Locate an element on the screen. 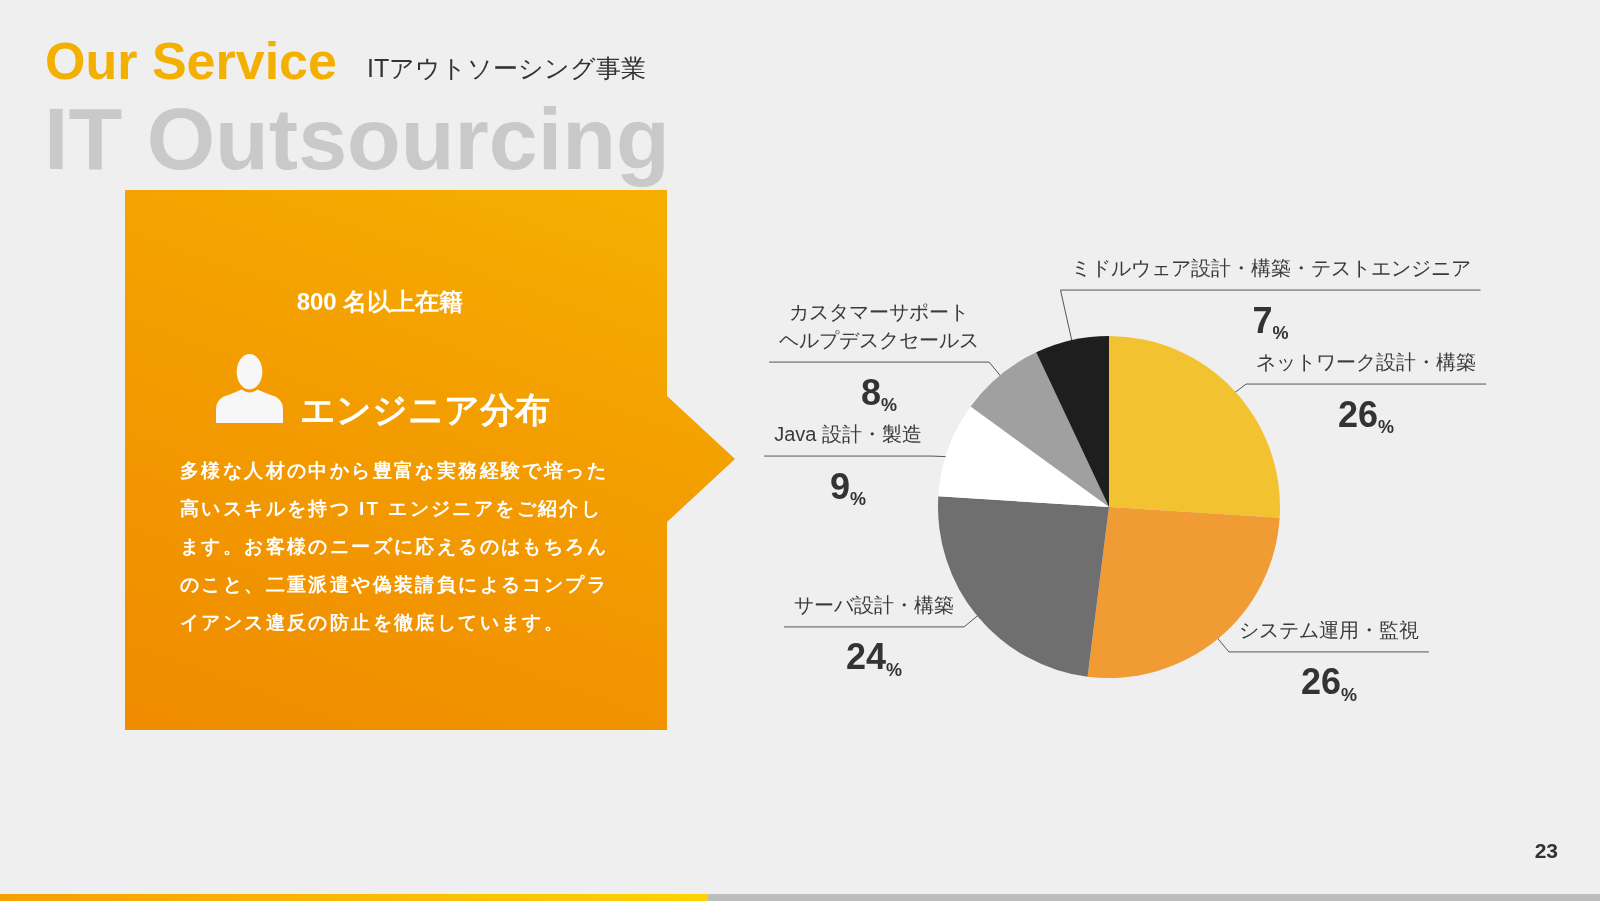  data-label: 9% is located at coordinates (848, 487).